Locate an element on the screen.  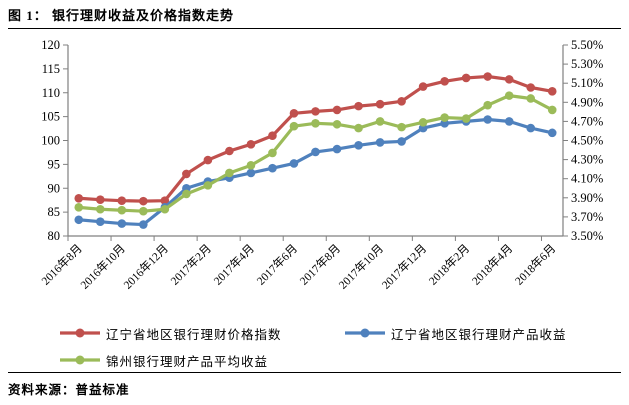
svg-text: 2016年8月 is located at coordinates (61, 264).